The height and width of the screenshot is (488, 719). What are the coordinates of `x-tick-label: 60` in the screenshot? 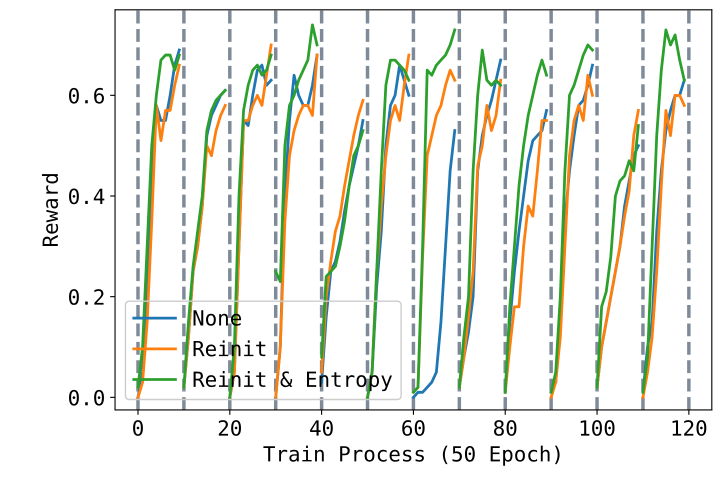 It's located at (413, 428).